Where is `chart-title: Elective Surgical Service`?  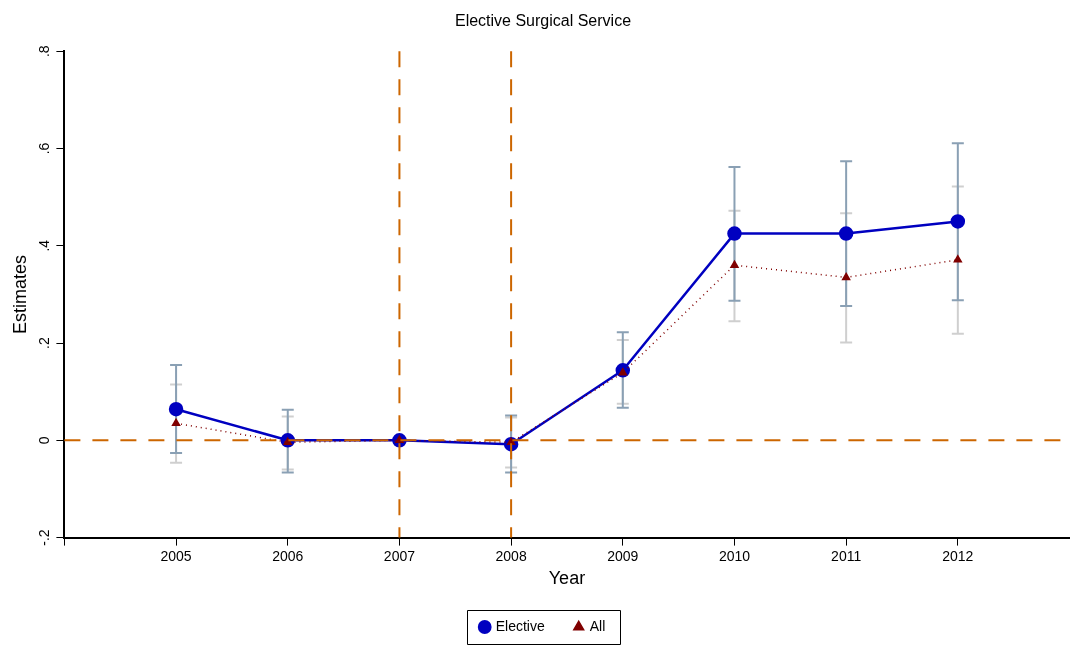 chart-title: Elective Surgical Service is located at coordinates (543, 21).